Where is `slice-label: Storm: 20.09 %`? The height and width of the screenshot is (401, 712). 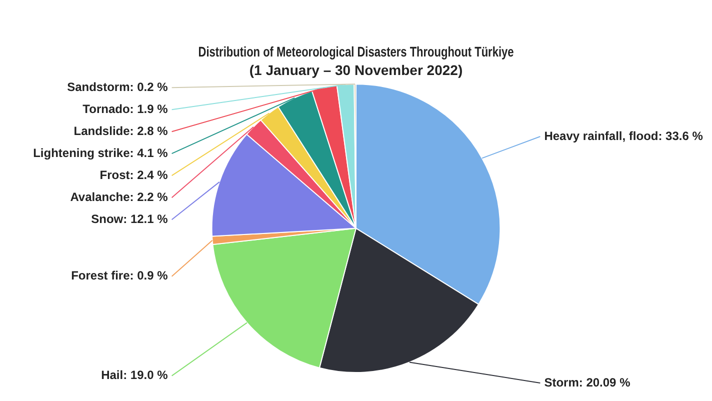 slice-label: Storm: 20.09 % is located at coordinates (587, 382).